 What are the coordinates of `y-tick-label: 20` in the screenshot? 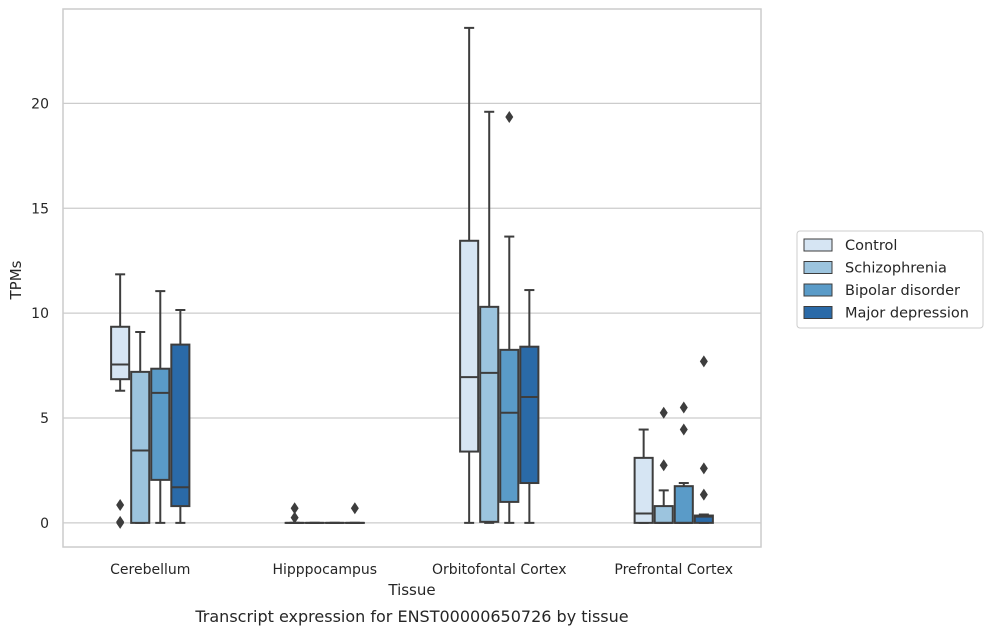 It's located at (40, 104).